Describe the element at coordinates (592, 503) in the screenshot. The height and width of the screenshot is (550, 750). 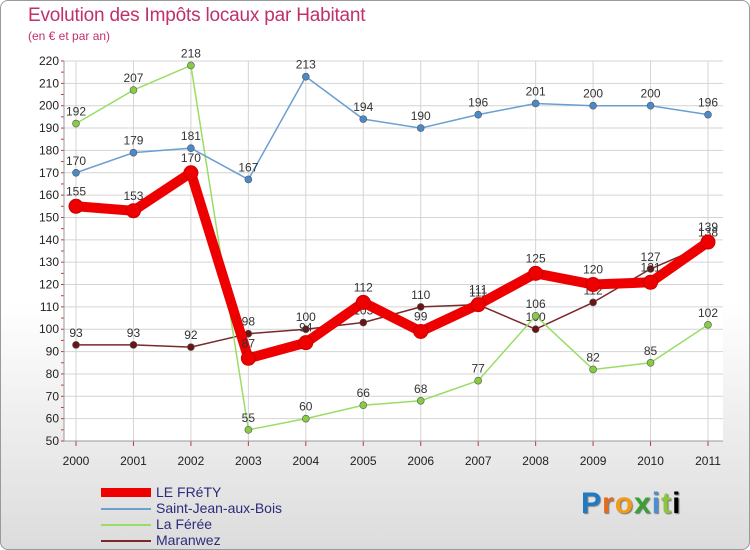
I see `logo-letter: P` at that location.